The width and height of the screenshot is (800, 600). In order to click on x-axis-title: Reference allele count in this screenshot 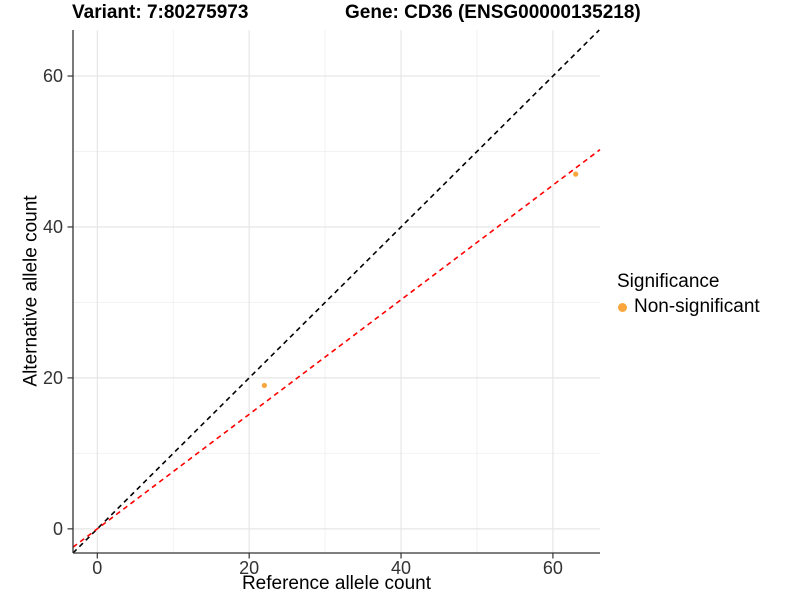, I will do `click(336, 583)`.